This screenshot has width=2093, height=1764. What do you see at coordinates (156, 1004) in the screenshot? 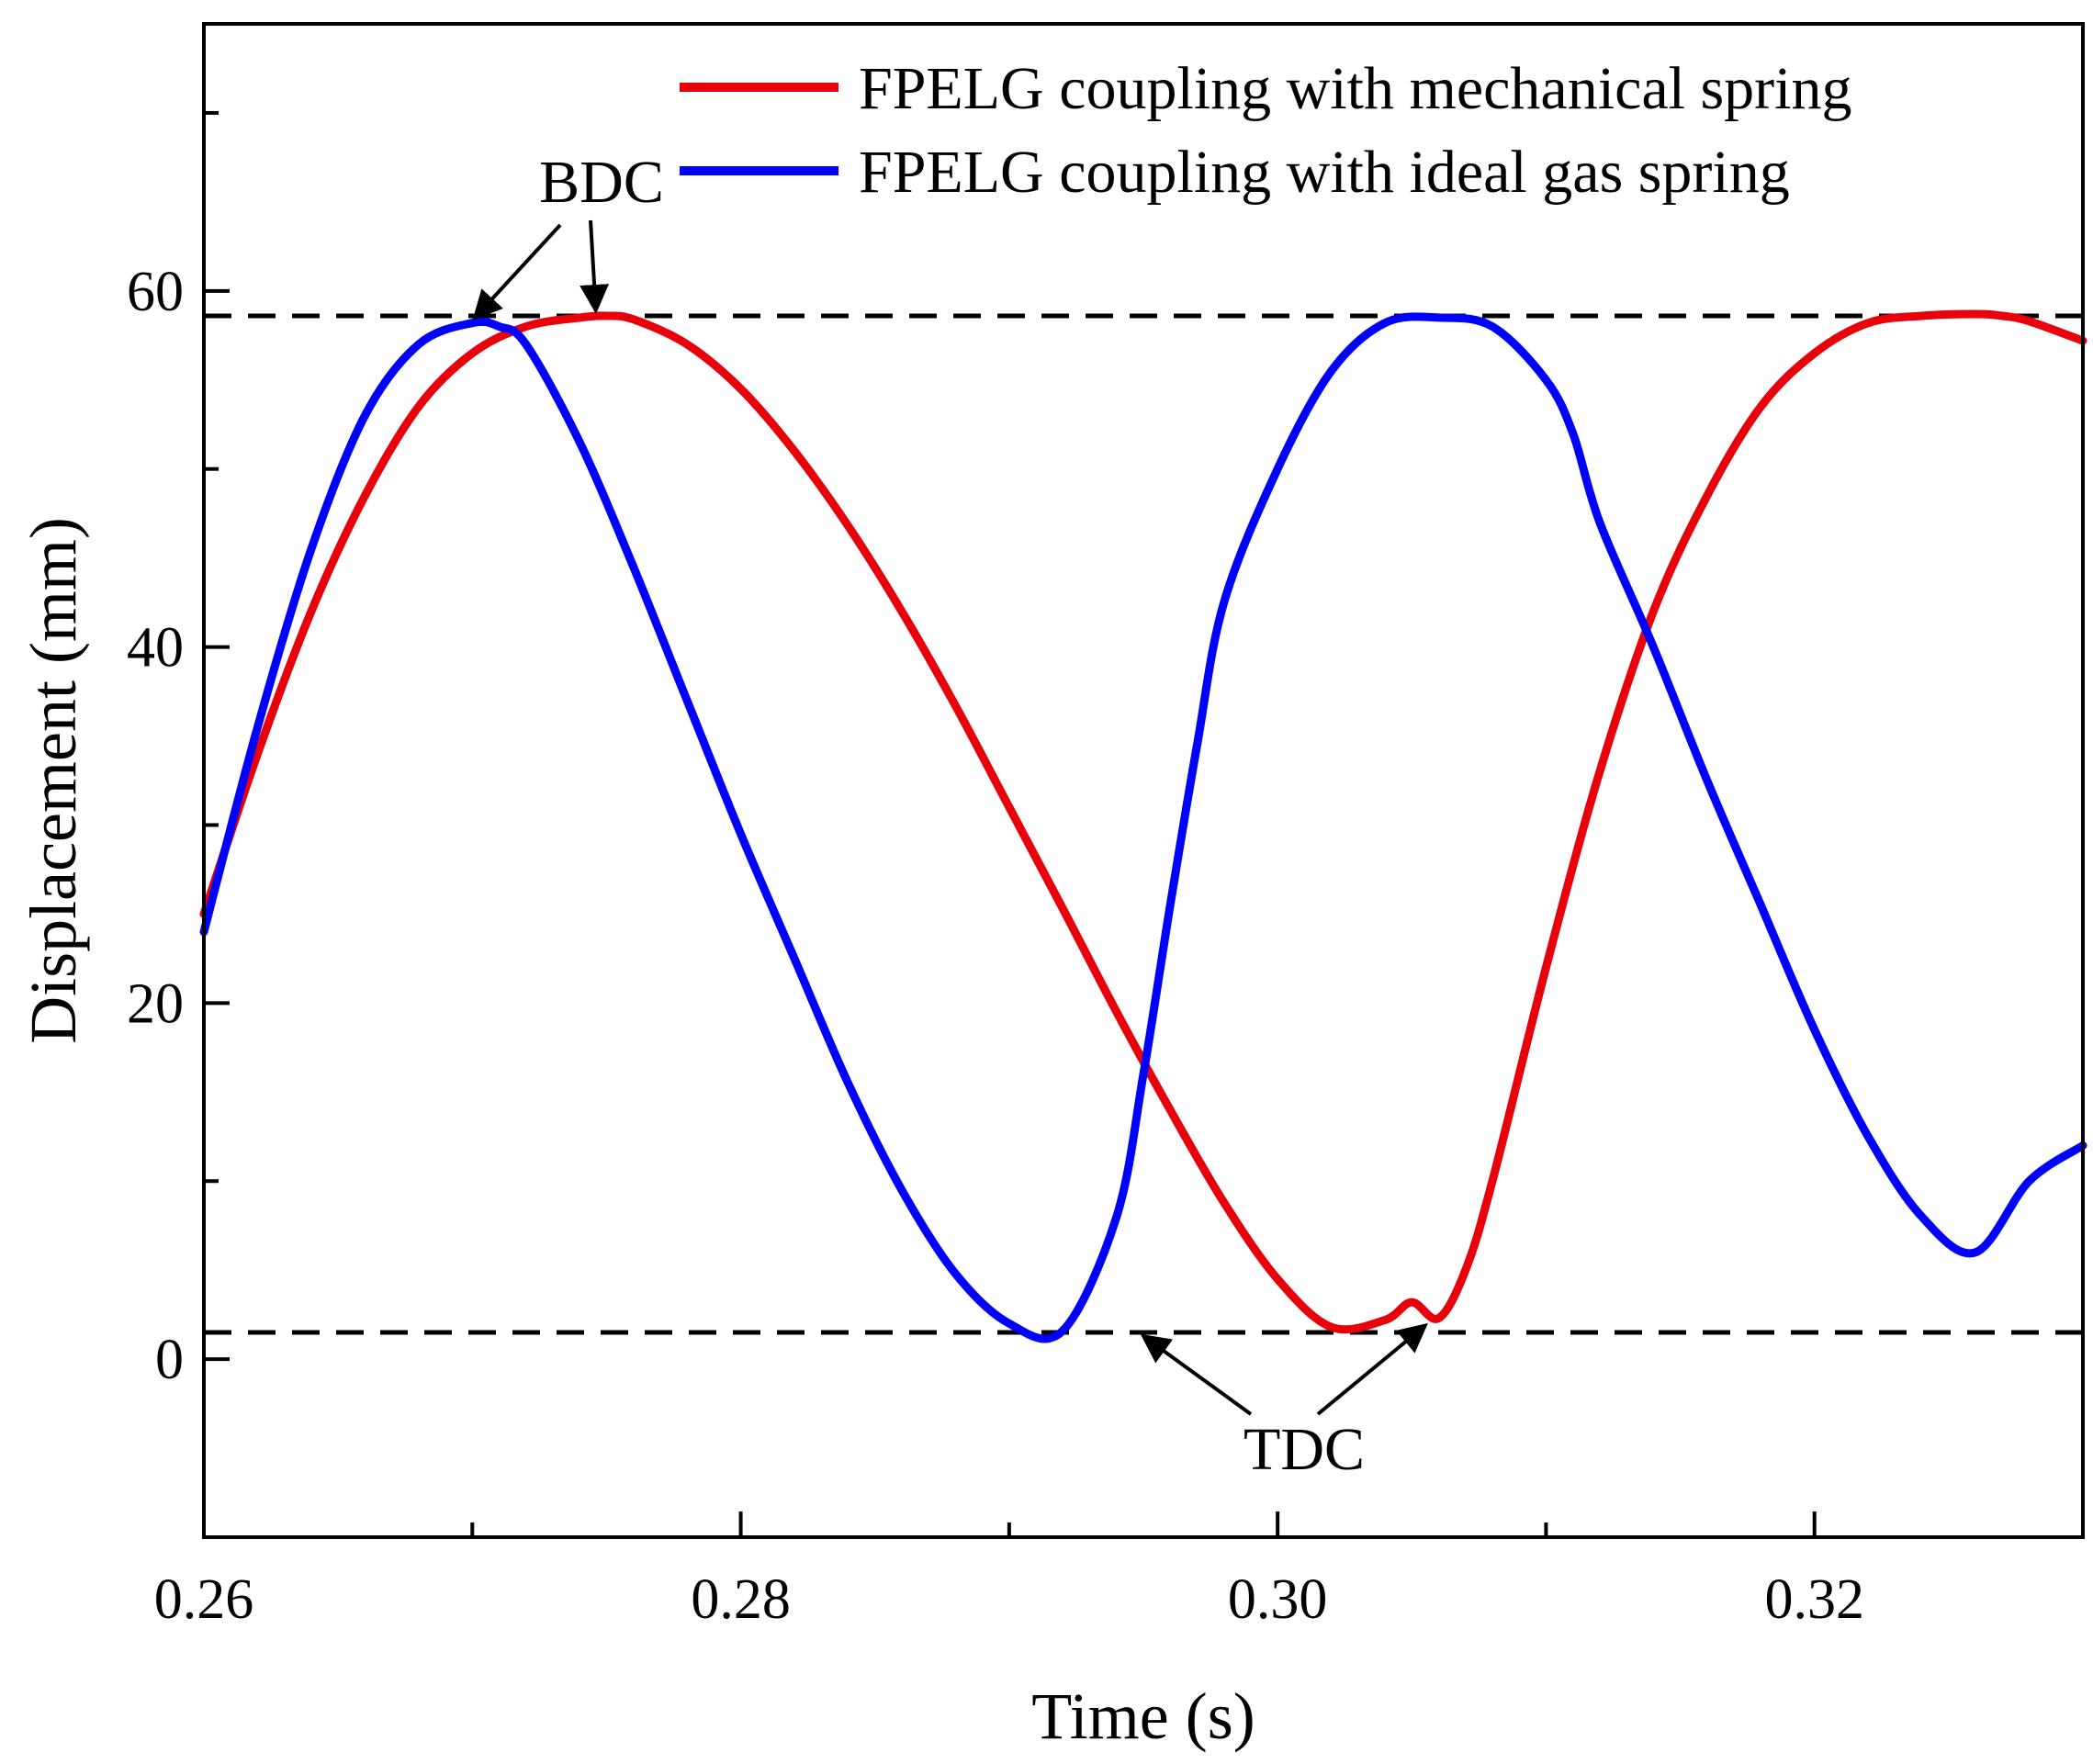
I see `y-tick-label: 20` at bounding box center [156, 1004].